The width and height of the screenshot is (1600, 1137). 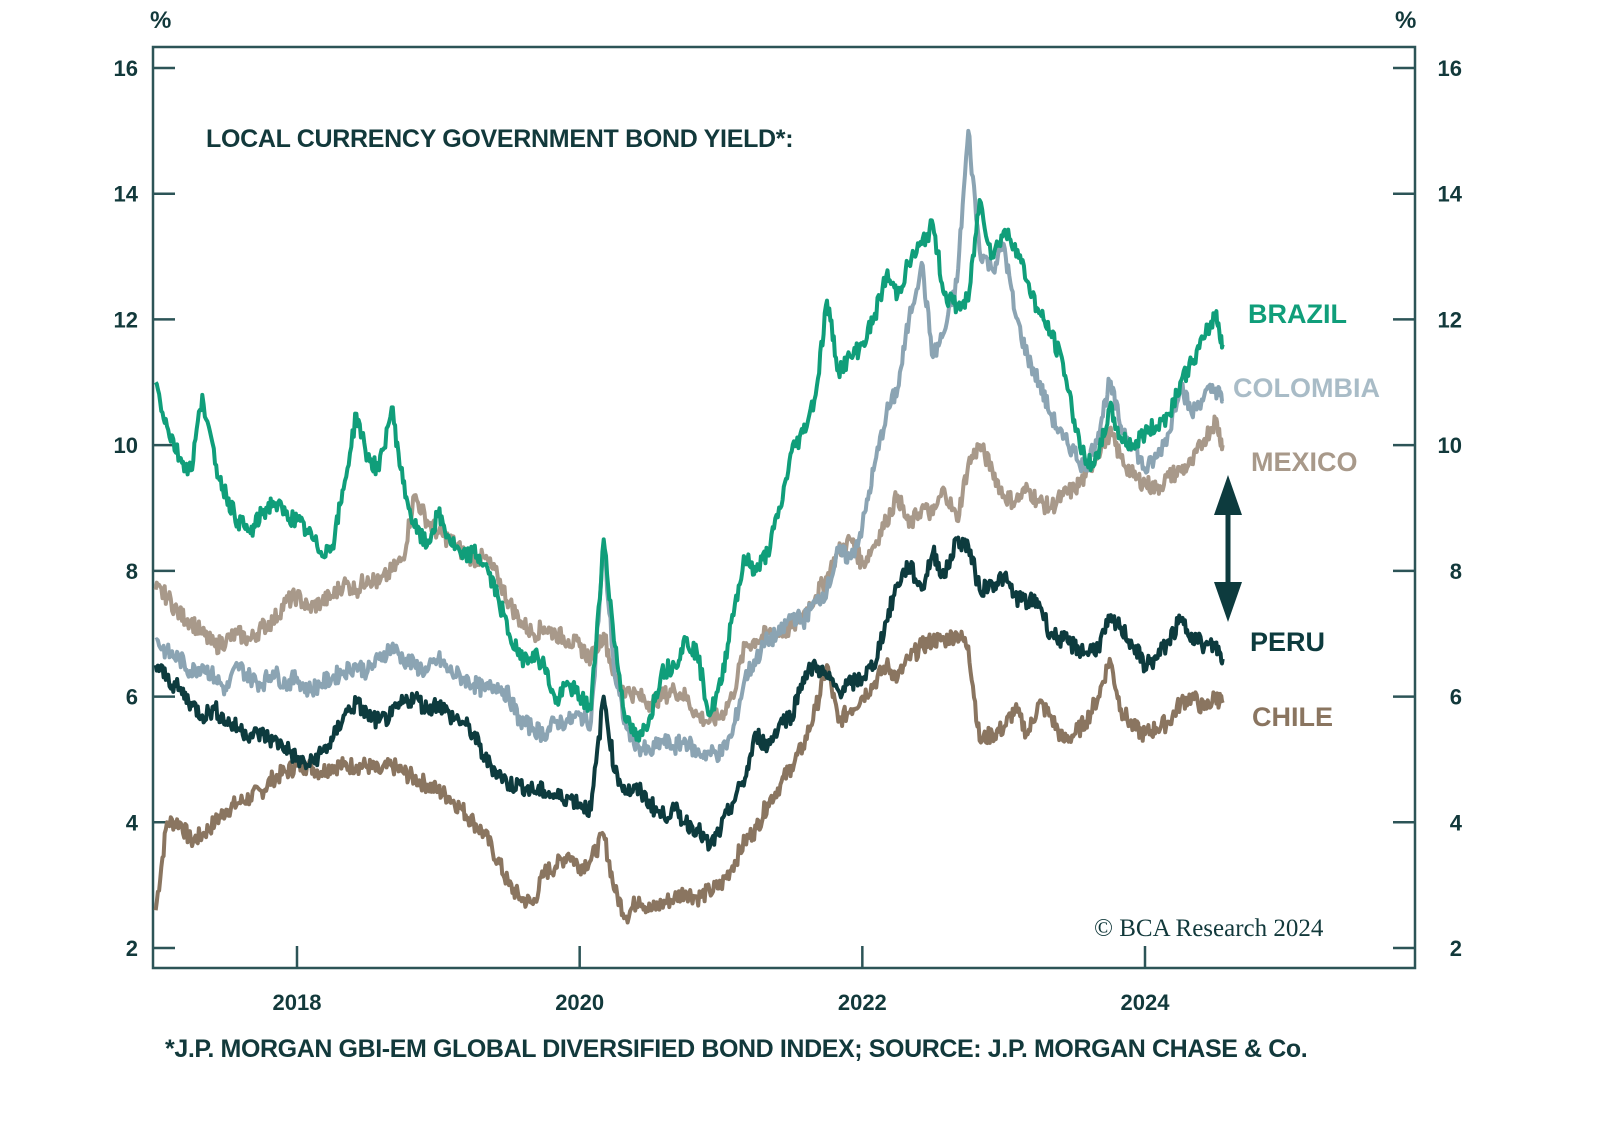 I want to click on x-tick-label: 2022, so click(x=862, y=1002).